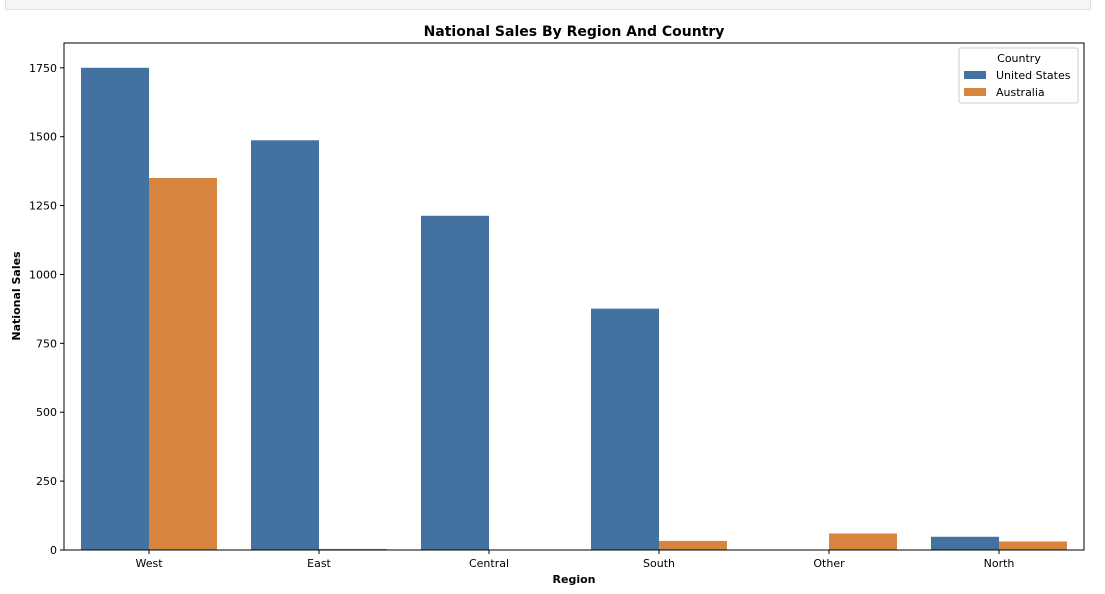 The image size is (1105, 594). I want to click on y-axis-label: National Sales, so click(16, 296).